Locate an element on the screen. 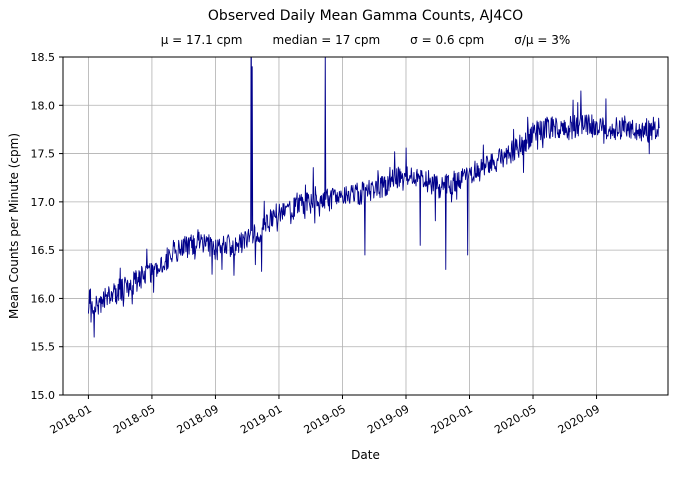  x-tick-label: 2019-09 is located at coordinates (388, 419).